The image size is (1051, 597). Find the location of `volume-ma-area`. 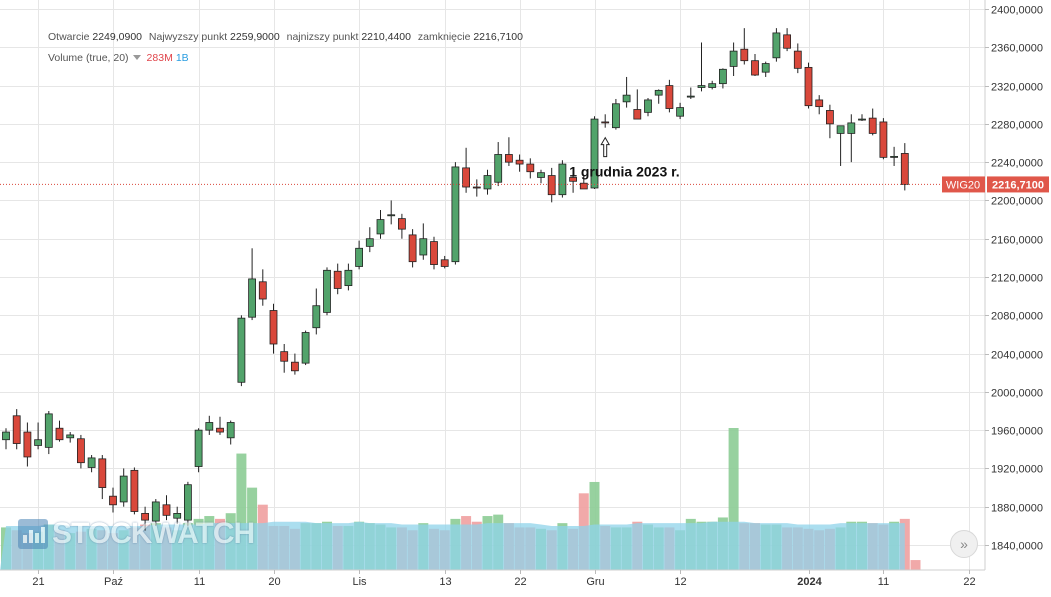

volume-ma-area is located at coordinates (452, 545).